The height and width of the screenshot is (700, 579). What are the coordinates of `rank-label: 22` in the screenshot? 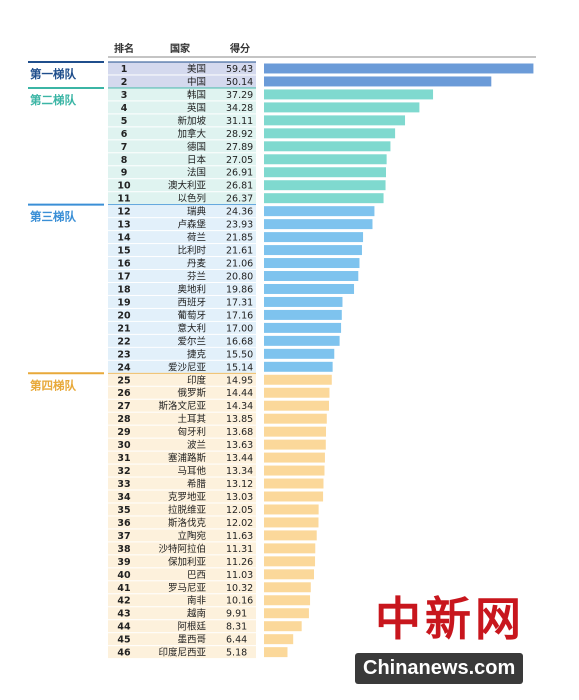 It's located at (123, 341).